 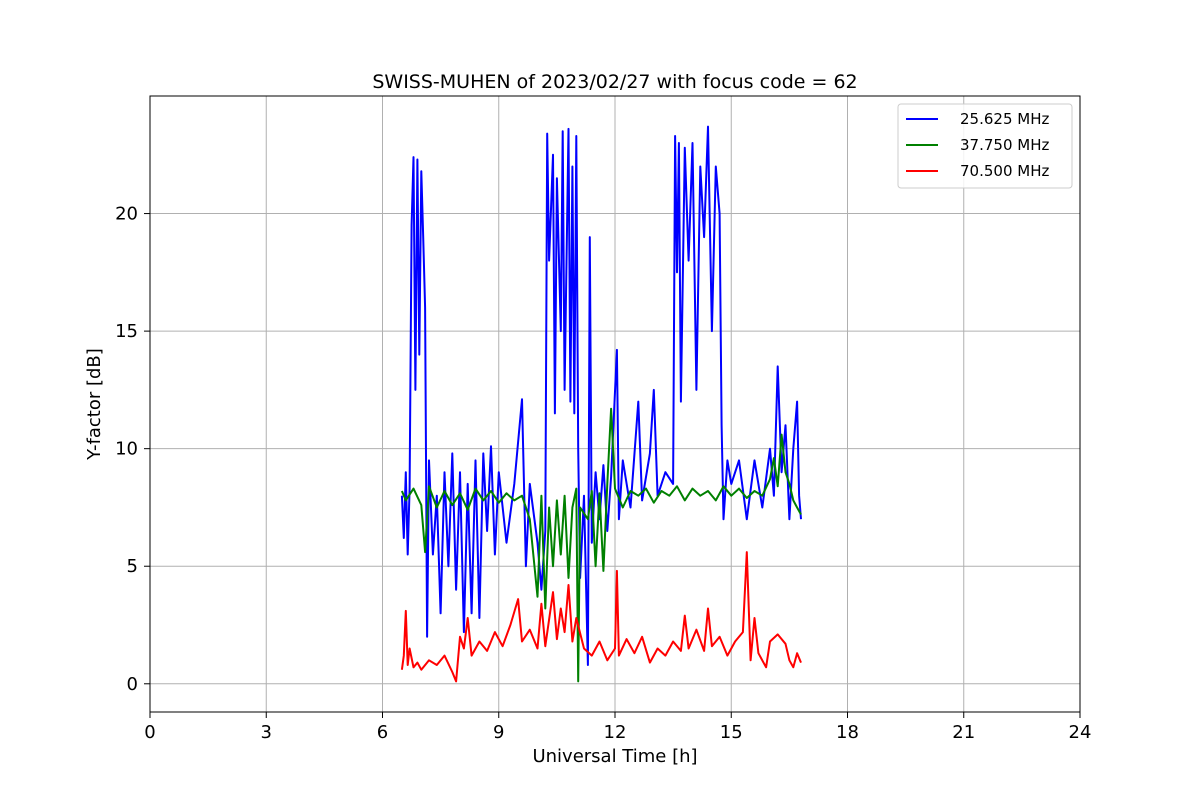 What do you see at coordinates (126, 331) in the screenshot?
I see `y-tick-label: 15` at bounding box center [126, 331].